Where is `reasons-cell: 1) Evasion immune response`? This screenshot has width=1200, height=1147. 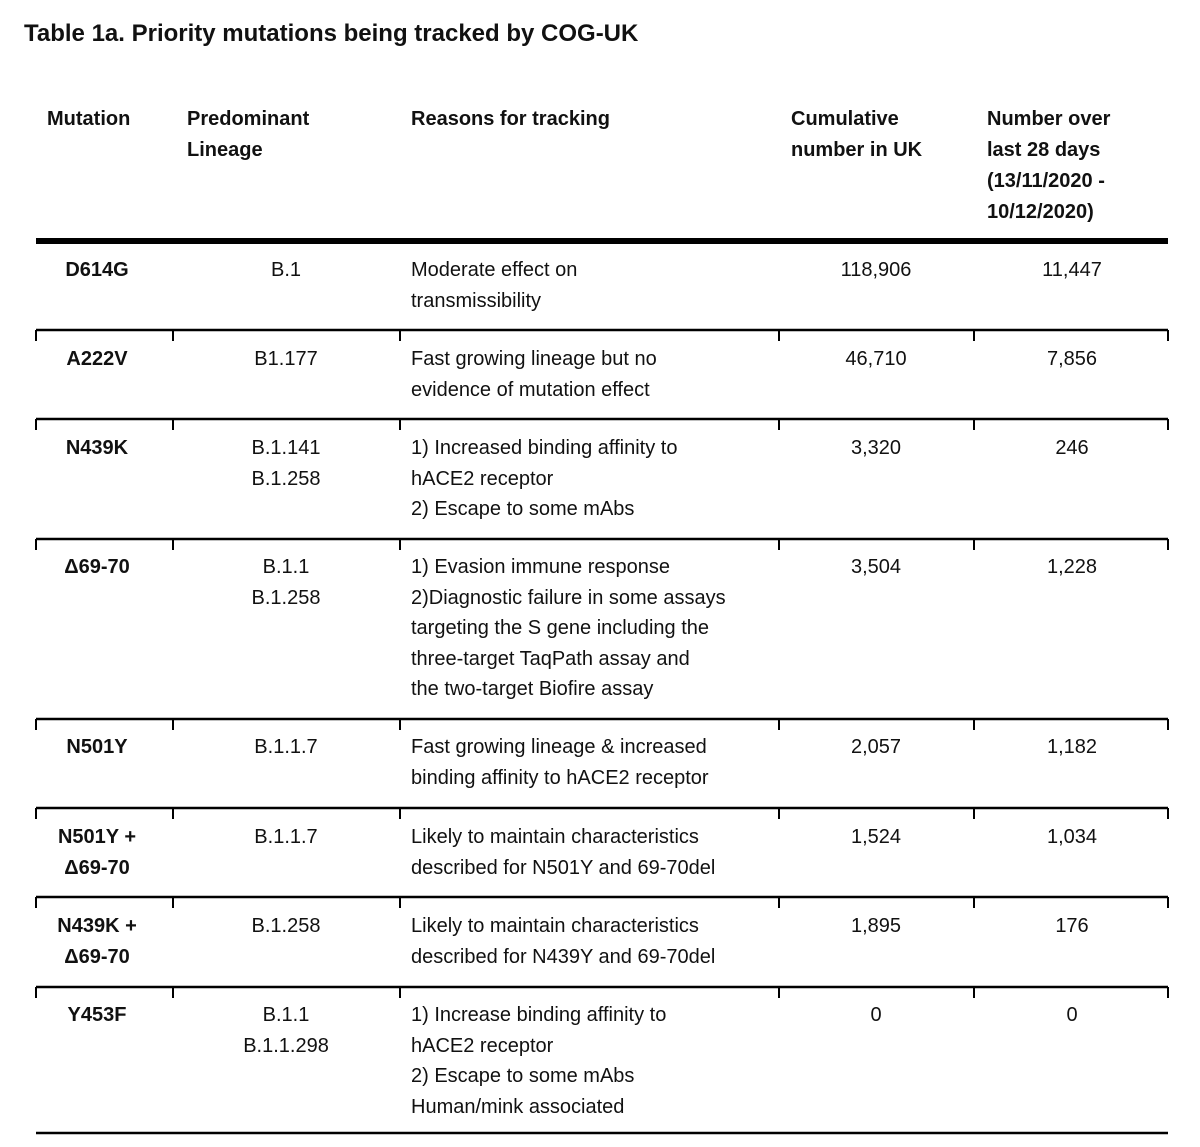
reasons-cell: 1) Evasion immune response is located at coordinates (541, 567).